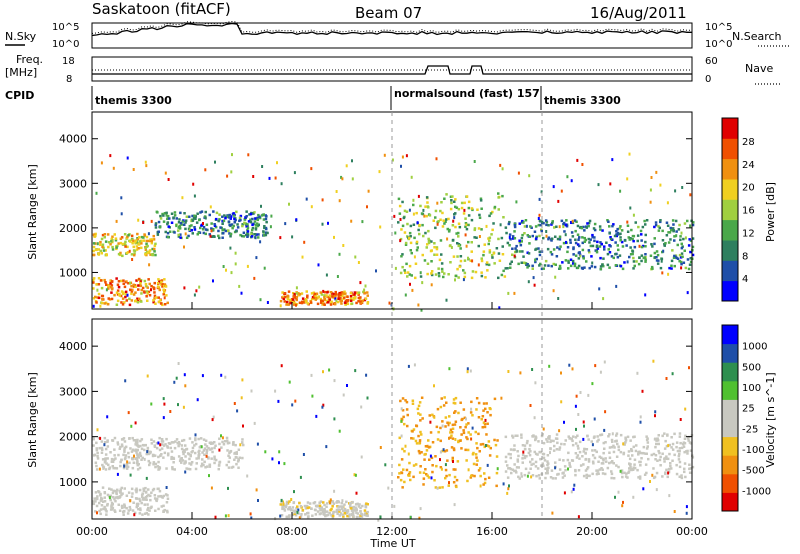 The height and width of the screenshot is (554, 800). What do you see at coordinates (582, 100) in the screenshot?
I see `cpid-segment-3: themis 3300` at bounding box center [582, 100].